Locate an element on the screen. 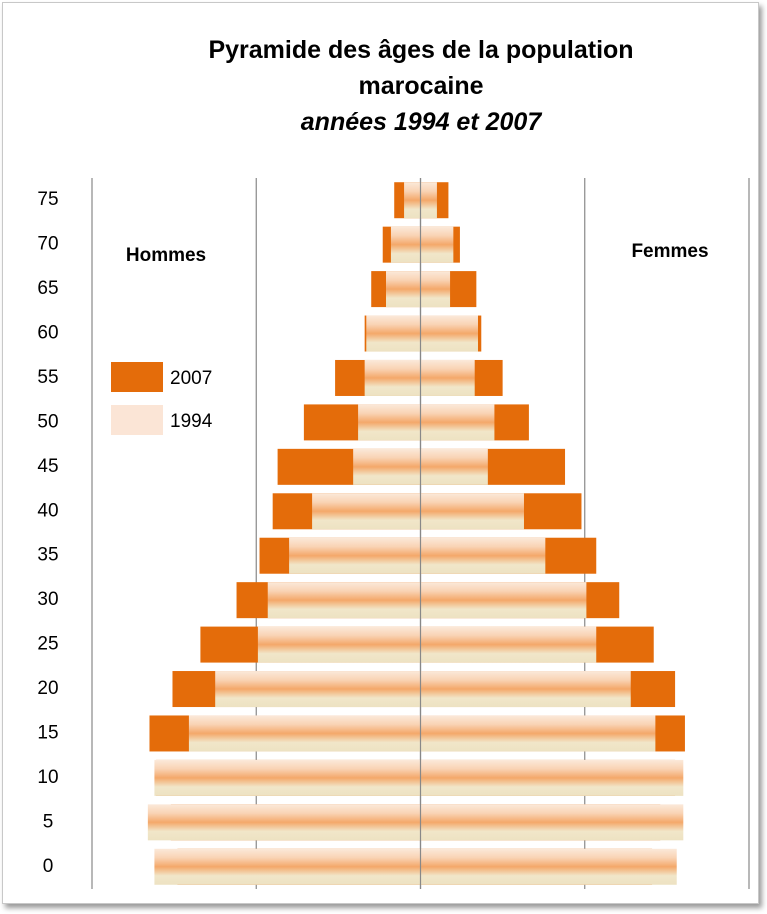 Image resolution: width=767 pixels, height=914 pixels. y-tick-label: 25 is located at coordinates (47, 644).